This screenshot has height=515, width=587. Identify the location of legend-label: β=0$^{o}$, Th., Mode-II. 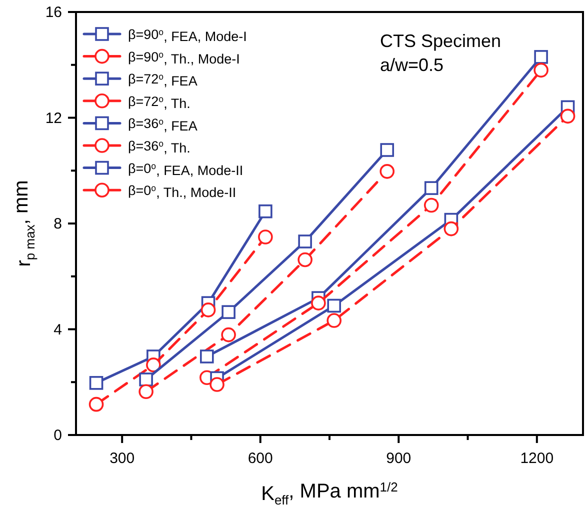
(182, 191).